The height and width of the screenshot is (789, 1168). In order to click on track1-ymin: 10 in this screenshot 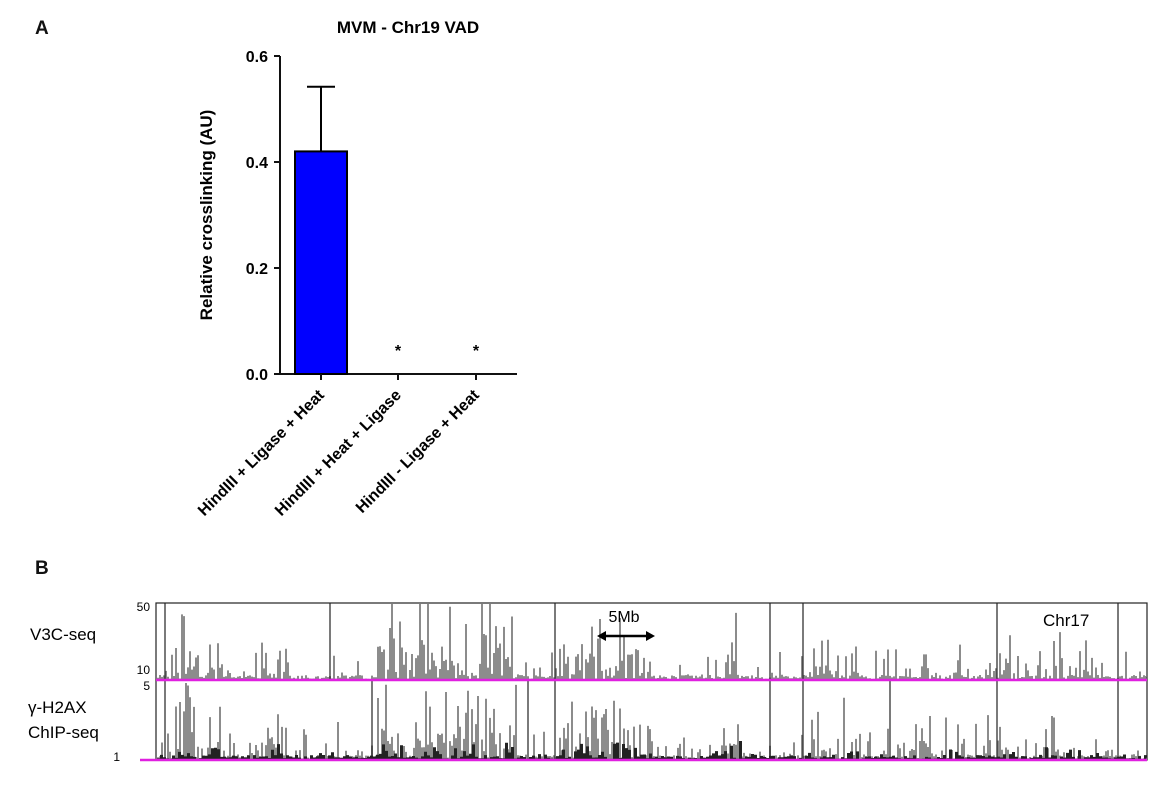, I will do `click(144, 670)`.